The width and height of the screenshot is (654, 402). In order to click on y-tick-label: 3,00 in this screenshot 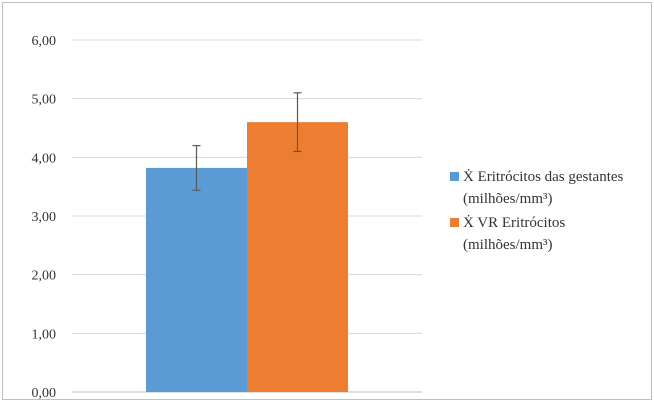, I will do `click(44, 217)`.